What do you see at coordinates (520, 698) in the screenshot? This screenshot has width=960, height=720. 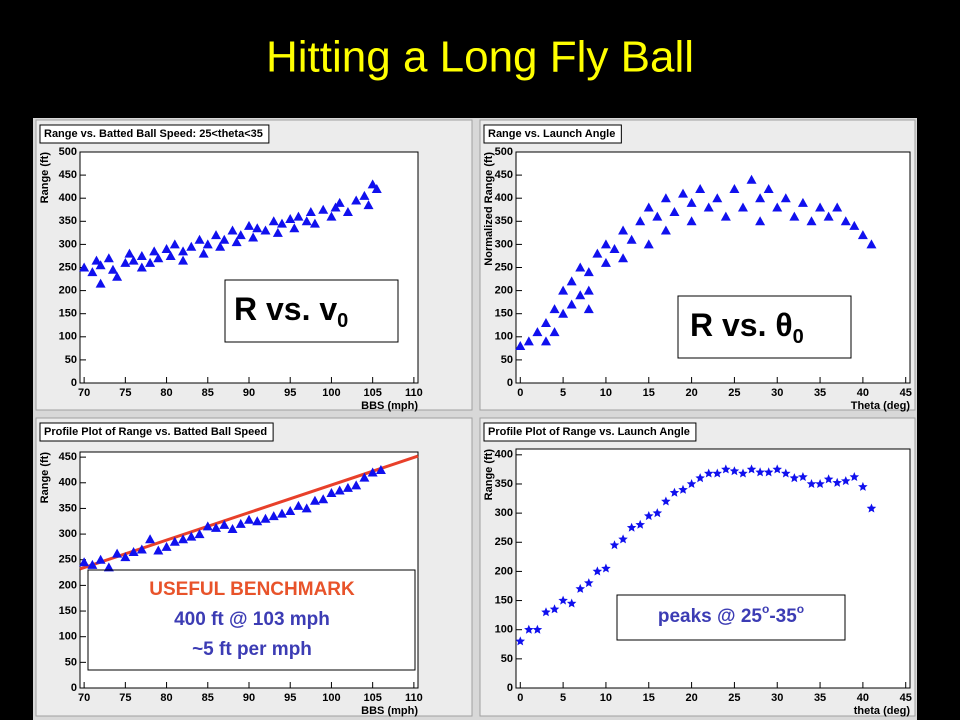 I see `x-tick-label: 0` at bounding box center [520, 698].